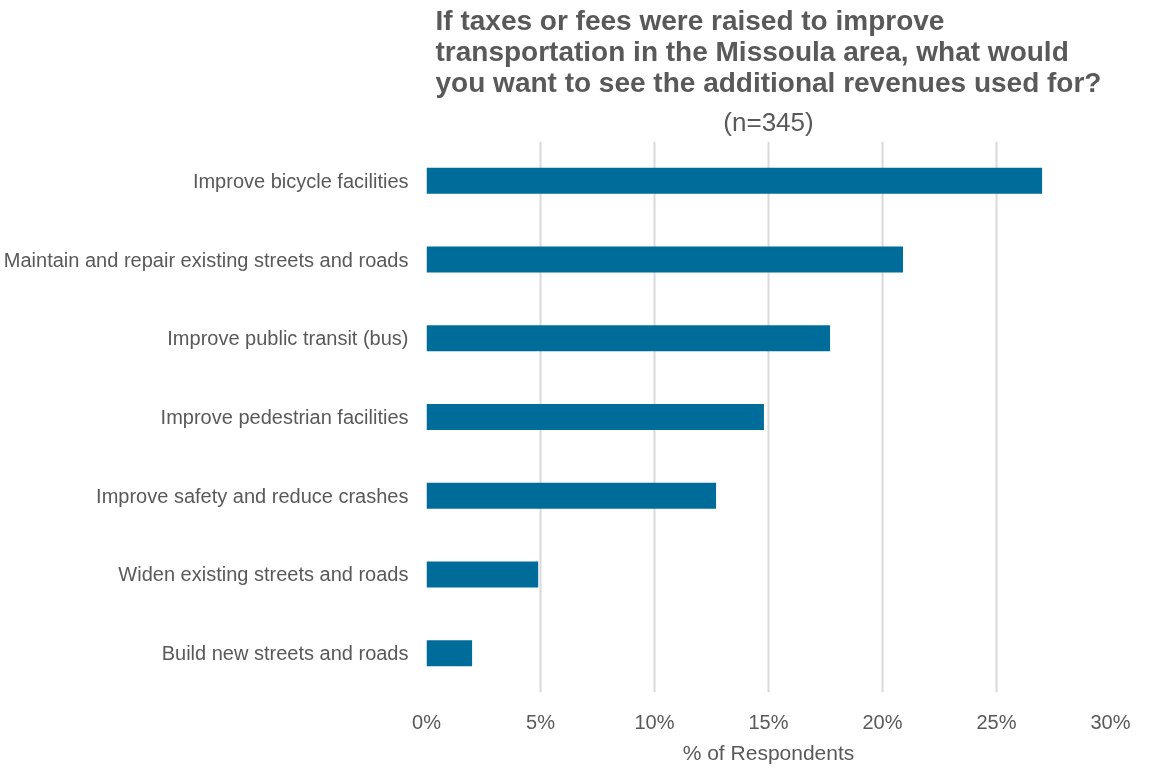 The height and width of the screenshot is (770, 1154). What do you see at coordinates (768, 121) in the screenshot?
I see `chart-subtitle: (n=345)` at bounding box center [768, 121].